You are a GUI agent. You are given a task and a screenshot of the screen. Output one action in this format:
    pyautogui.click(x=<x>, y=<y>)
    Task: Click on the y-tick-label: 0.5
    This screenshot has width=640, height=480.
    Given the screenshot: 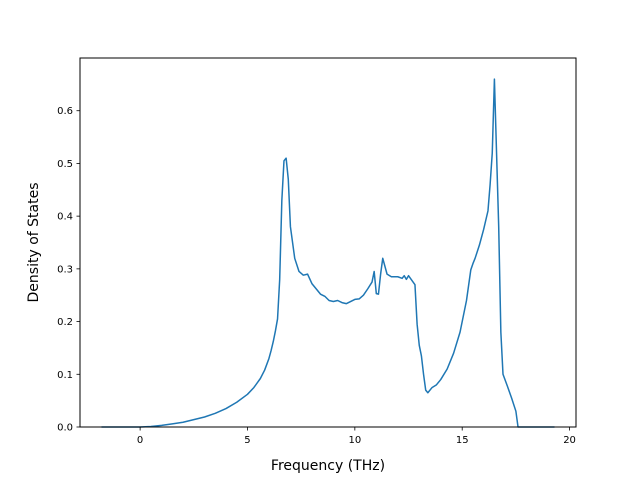 What is the action you would take?
    pyautogui.click(x=65, y=164)
    